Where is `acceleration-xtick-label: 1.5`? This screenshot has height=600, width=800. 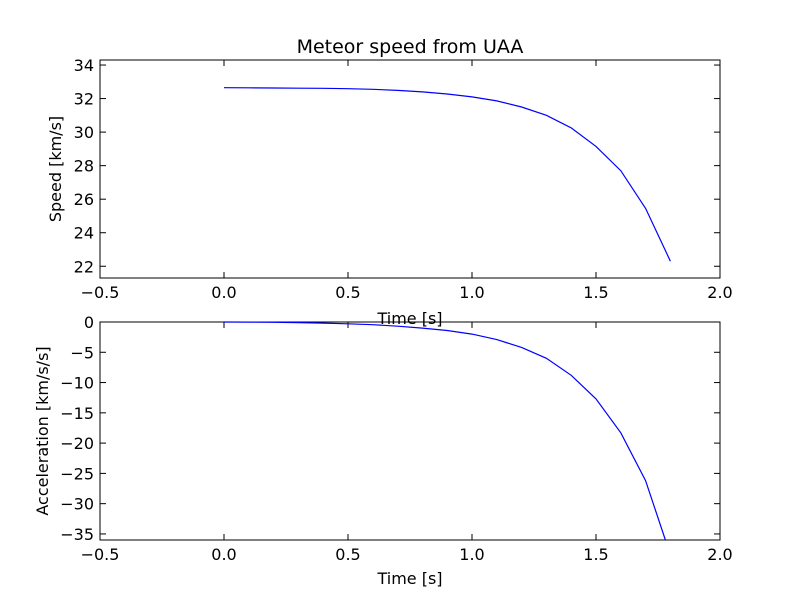 acceleration-xtick-label: 1.5 is located at coordinates (595, 554).